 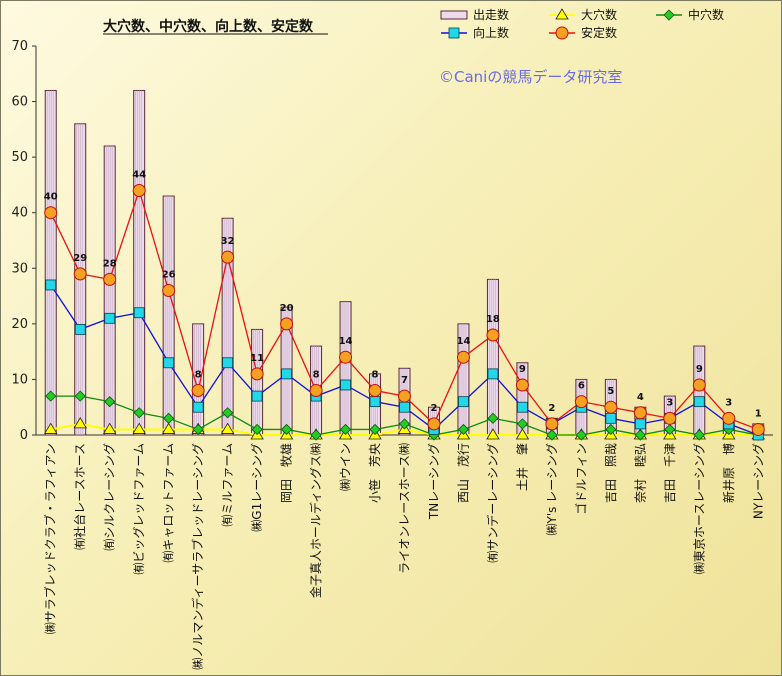 I want to click on data-label-antei: 1, so click(x=758, y=413).